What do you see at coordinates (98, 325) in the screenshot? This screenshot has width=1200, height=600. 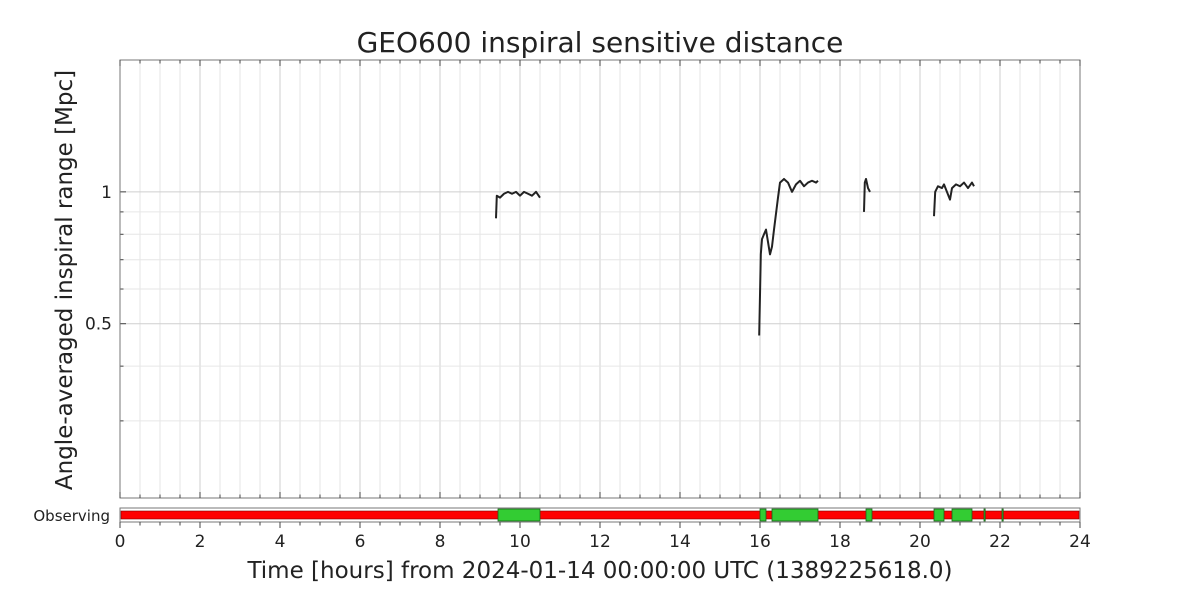 I see `y-tick-label: 0.5` at bounding box center [98, 325].